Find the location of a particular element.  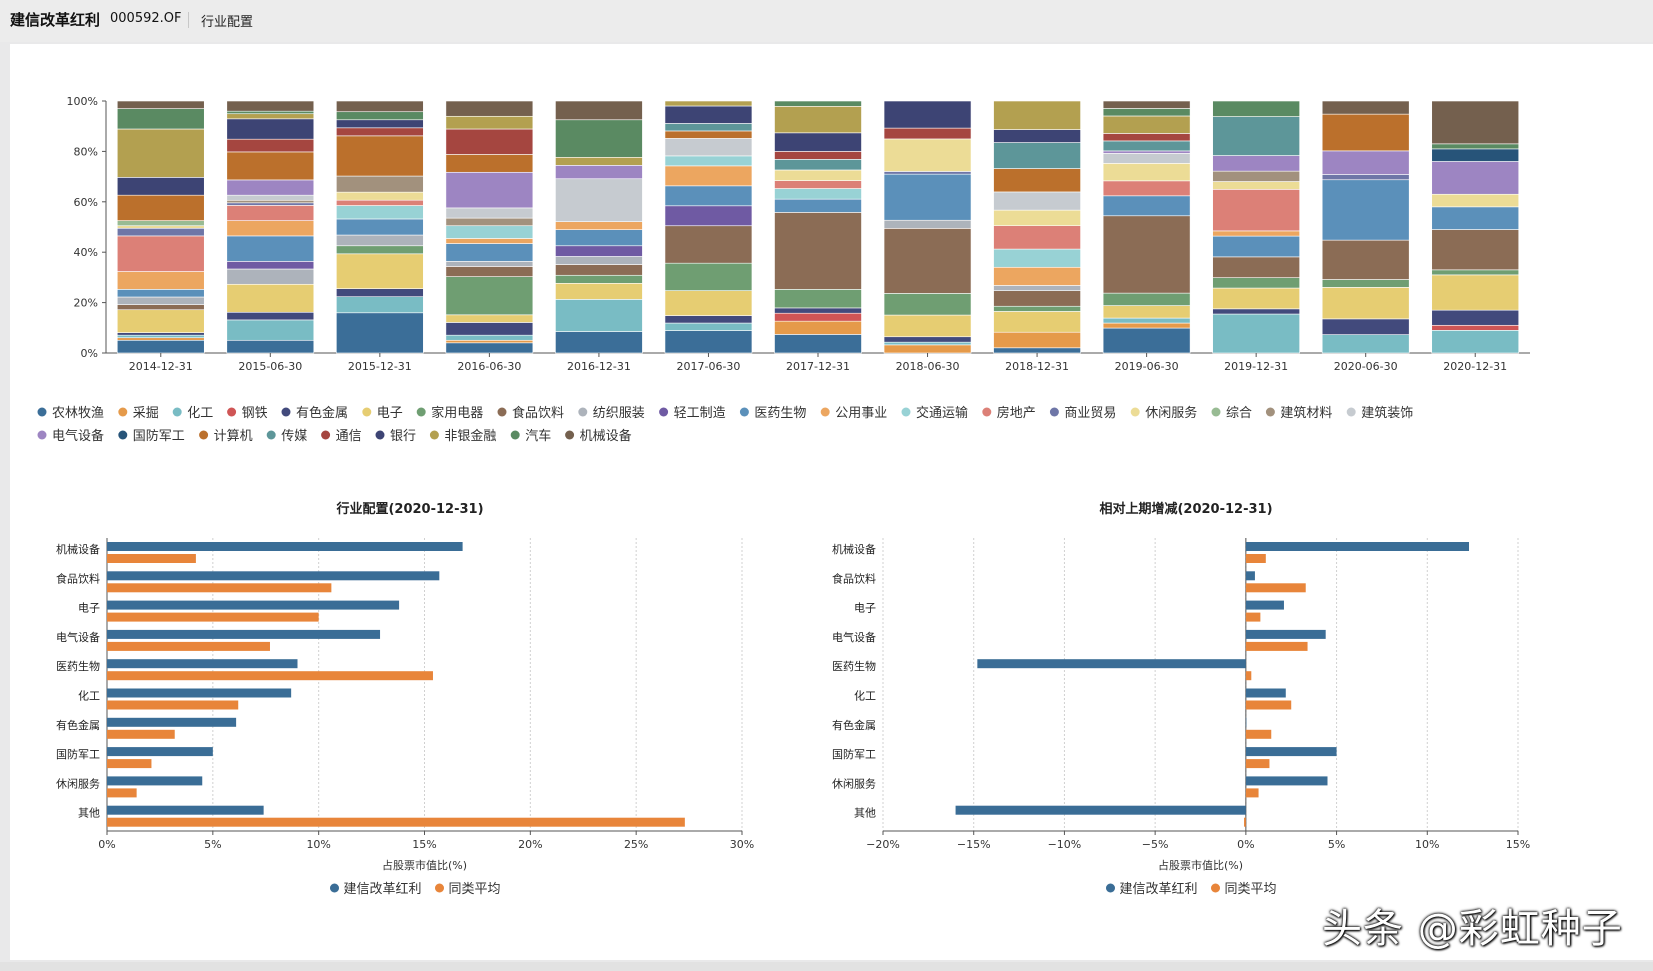

page-header: 建信改革红利 000592.OF 行业配置 is located at coordinates (826, 21).